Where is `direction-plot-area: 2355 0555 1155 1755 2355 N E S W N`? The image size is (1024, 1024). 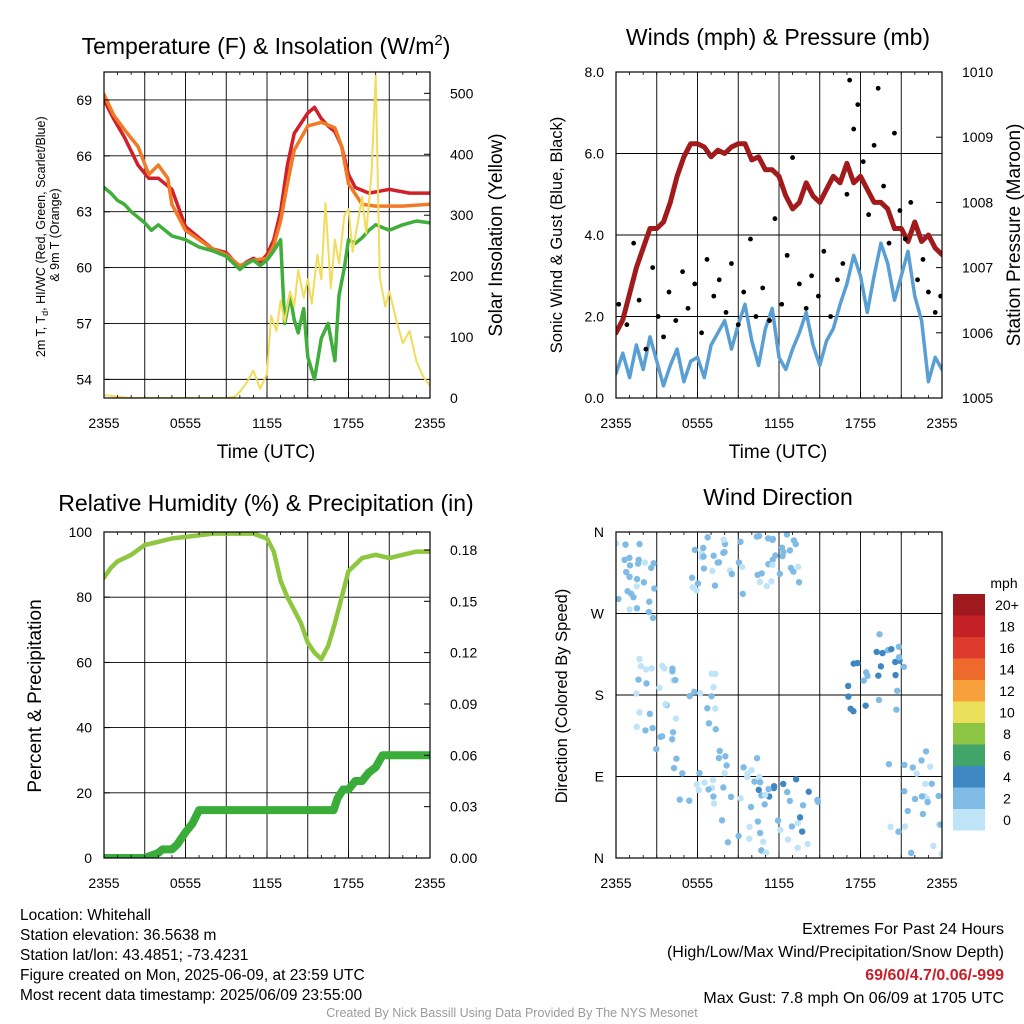 direction-plot-area: 2355 0555 1155 1755 2355 N E S W N is located at coordinates (774, 707).